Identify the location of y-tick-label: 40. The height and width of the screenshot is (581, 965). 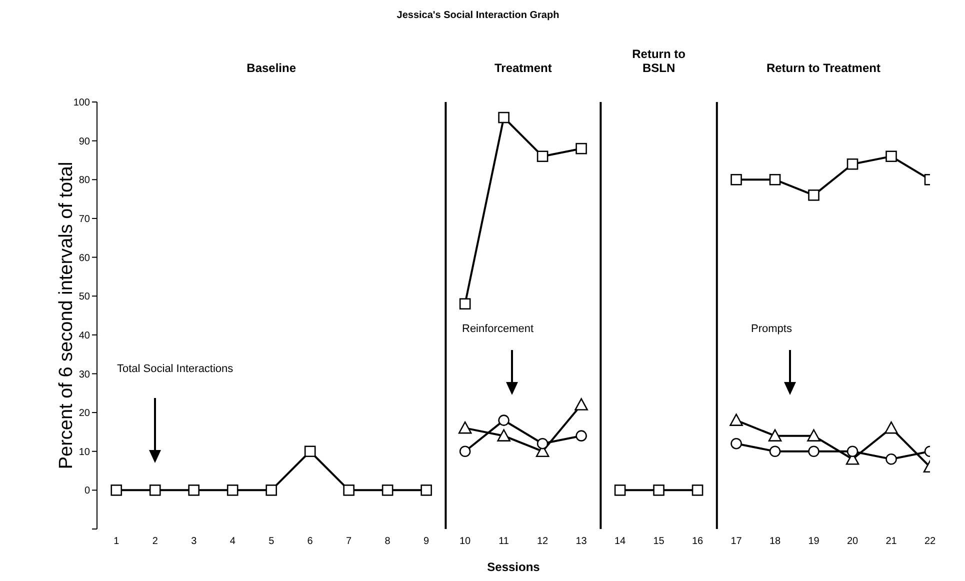
(84, 336).